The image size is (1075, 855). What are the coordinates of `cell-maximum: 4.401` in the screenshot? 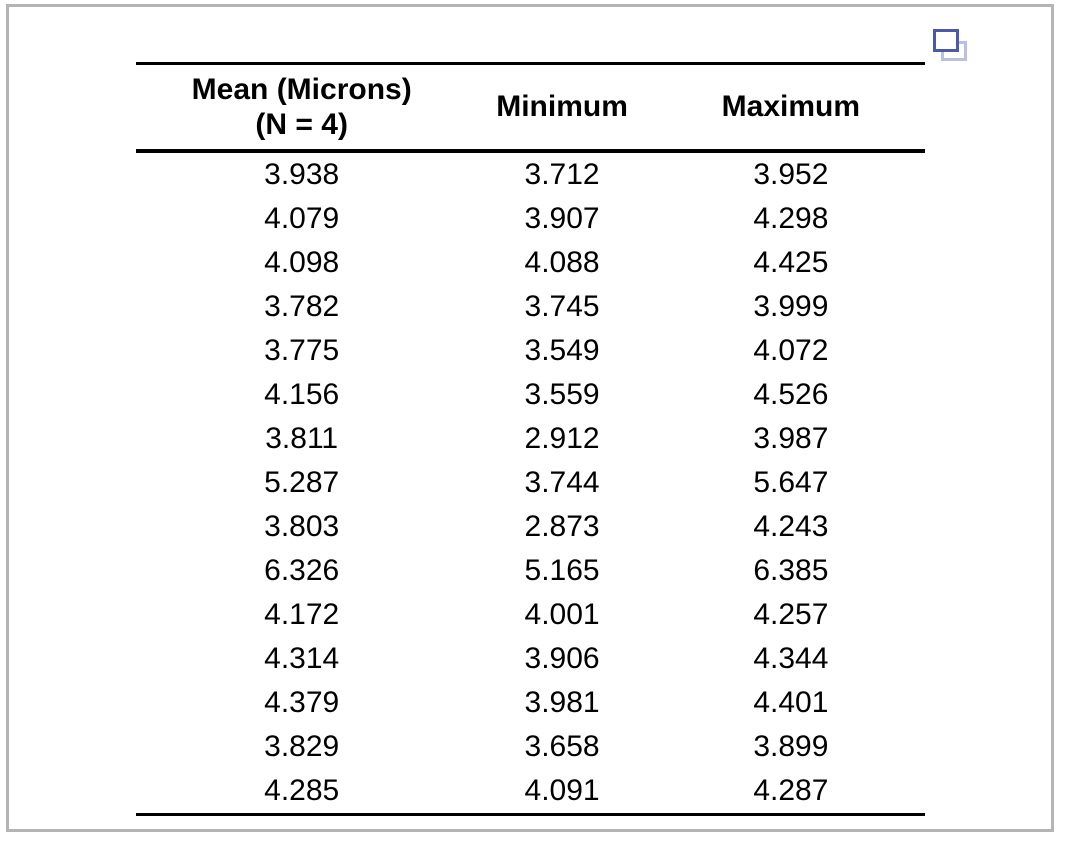 It's located at (791, 702).